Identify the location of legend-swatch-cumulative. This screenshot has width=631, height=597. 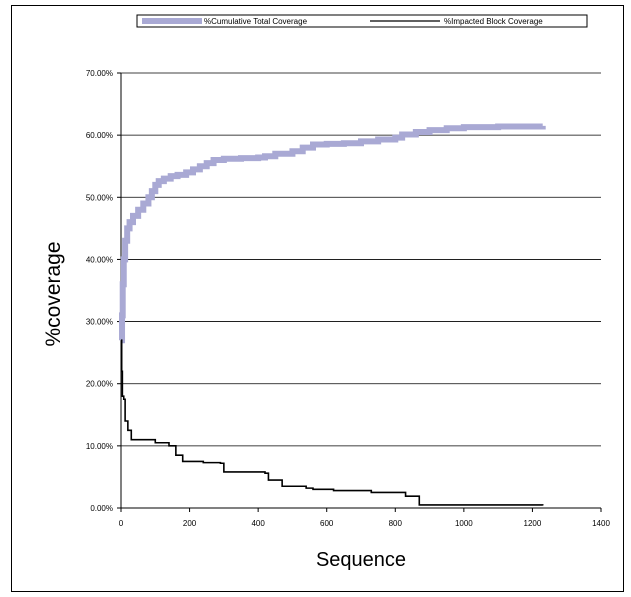
(172, 21).